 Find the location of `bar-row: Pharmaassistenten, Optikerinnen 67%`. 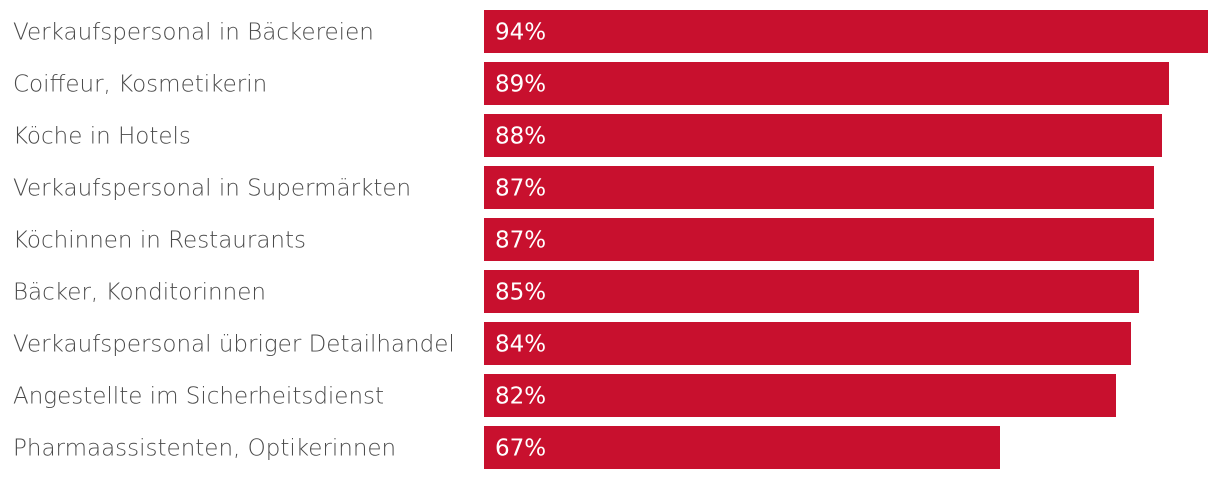

bar-row: Pharmaassistenten, Optikerinnen 67% is located at coordinates (506, 447).